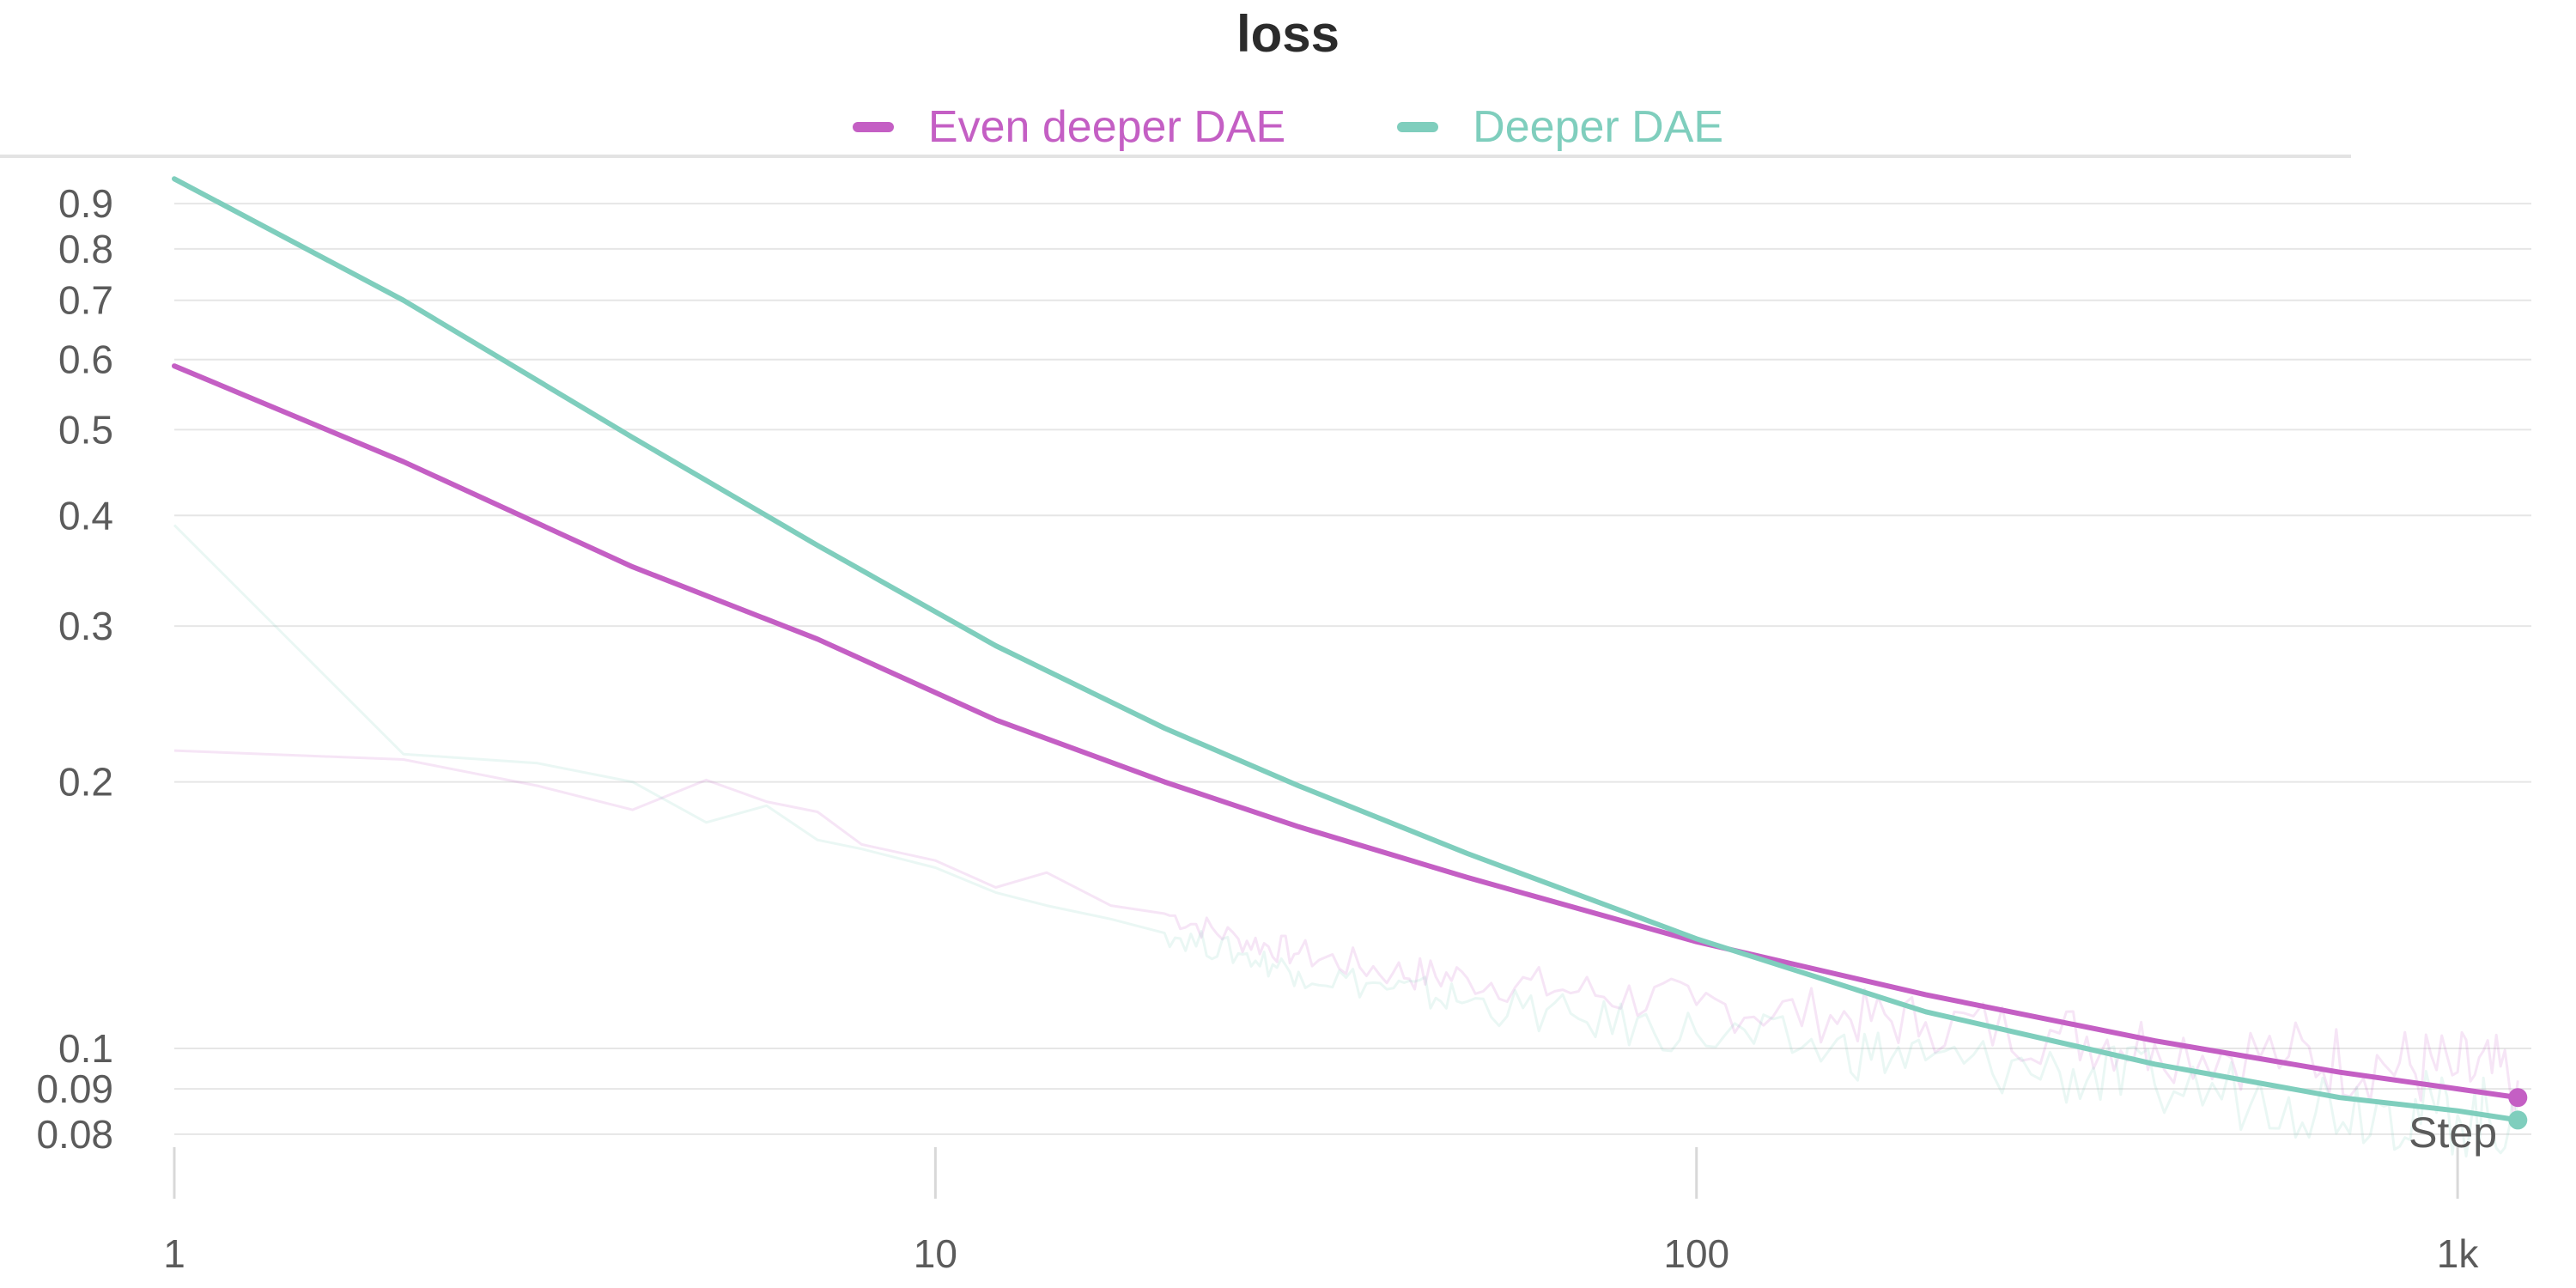 The image size is (2576, 1288). I want to click on y-tick-label-0-09: 0.09, so click(74, 1089).